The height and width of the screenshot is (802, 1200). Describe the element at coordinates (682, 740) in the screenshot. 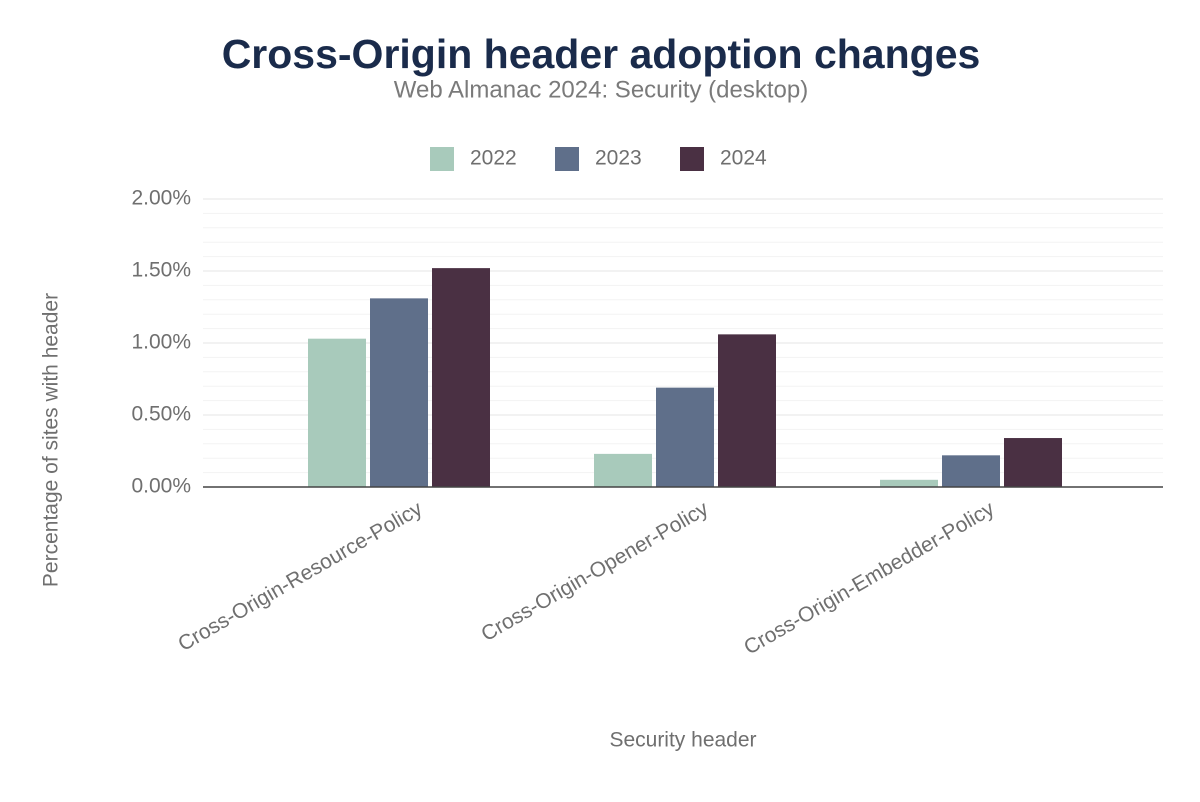

I see `x-axis-title: Security header` at that location.